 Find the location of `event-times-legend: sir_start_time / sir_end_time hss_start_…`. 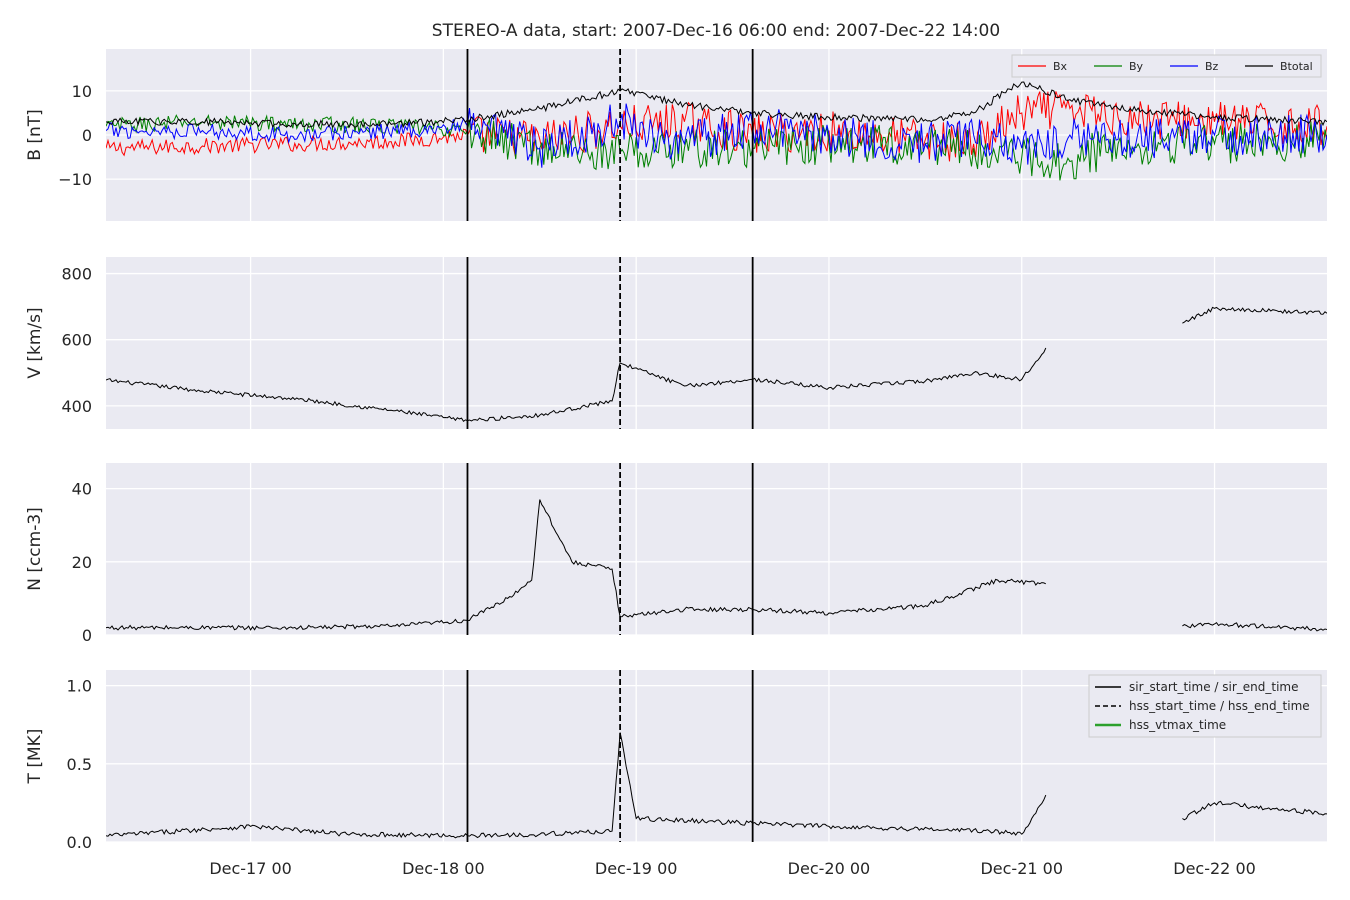

event-times-legend: sir_start_time / sir_end_time hss_start_… is located at coordinates (1205, 706).